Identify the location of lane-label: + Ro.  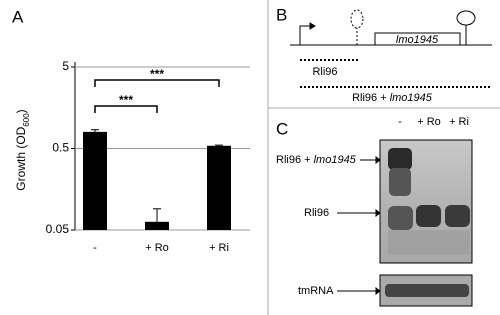
(429, 122).